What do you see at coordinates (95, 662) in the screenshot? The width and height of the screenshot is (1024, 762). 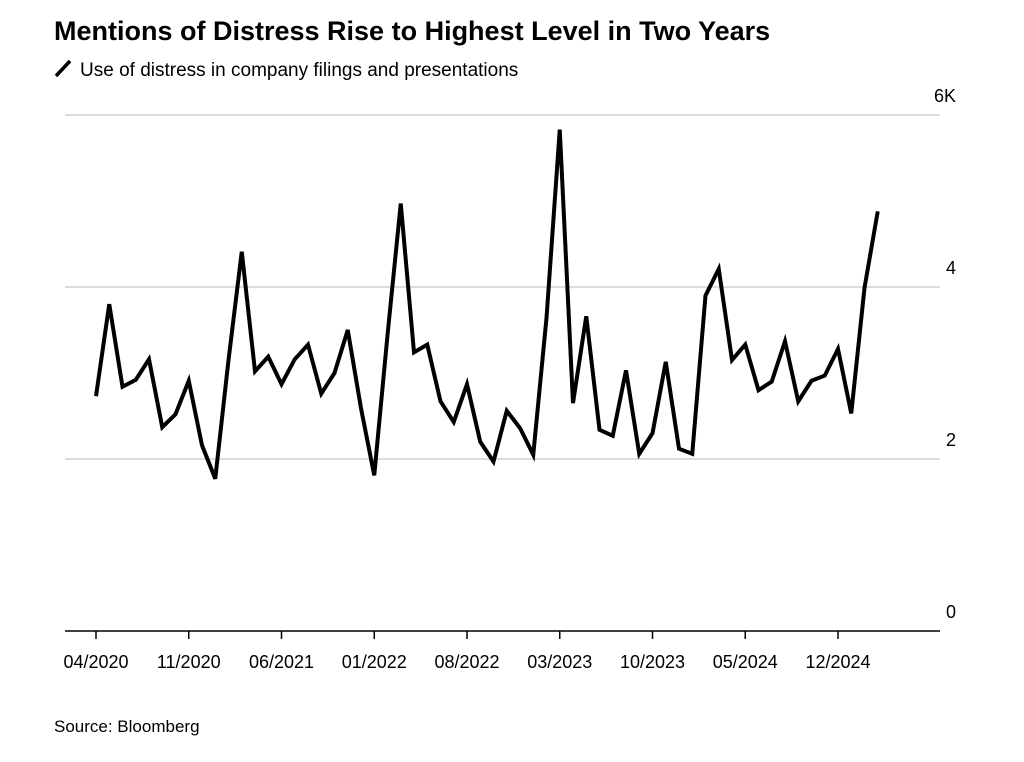 I see `x-tick-label: 04/2020` at bounding box center [95, 662].